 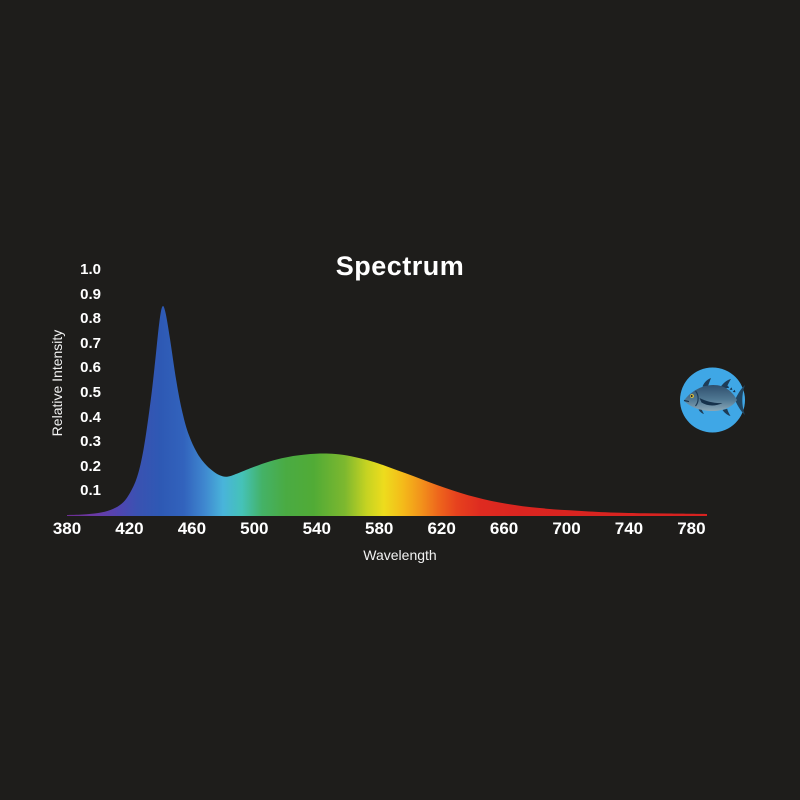 What do you see at coordinates (701, 411) in the screenshot?
I see `fish-pelvic-fin` at bounding box center [701, 411].